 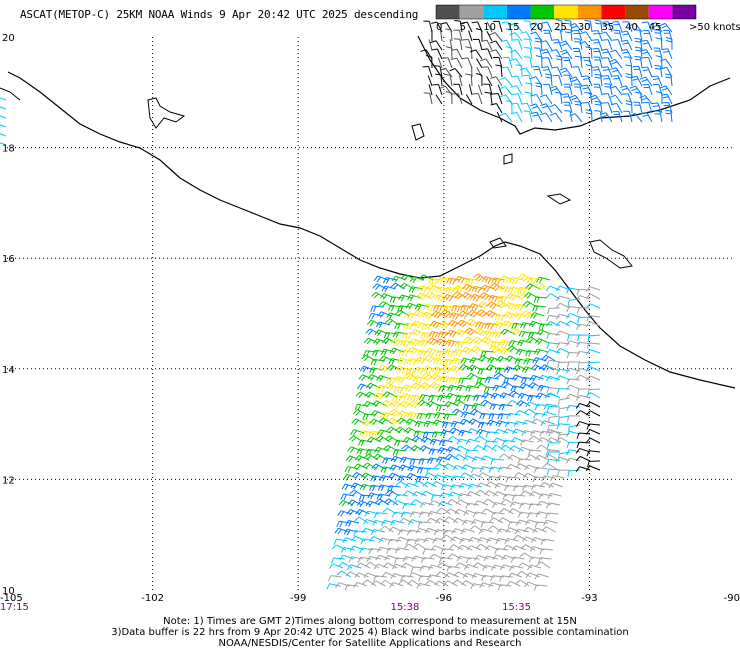 What do you see at coordinates (518, 12) in the screenshot?
I see `legend-swatch` at bounding box center [518, 12].